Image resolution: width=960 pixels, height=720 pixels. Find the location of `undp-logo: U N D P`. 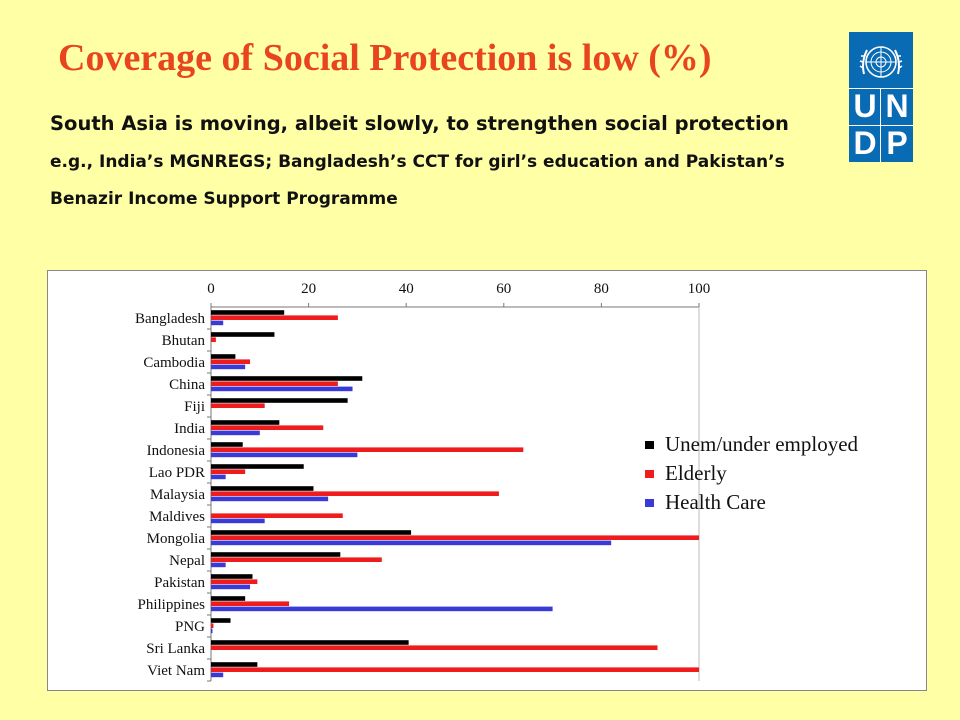

undp-logo: U N D P is located at coordinates (881, 97).